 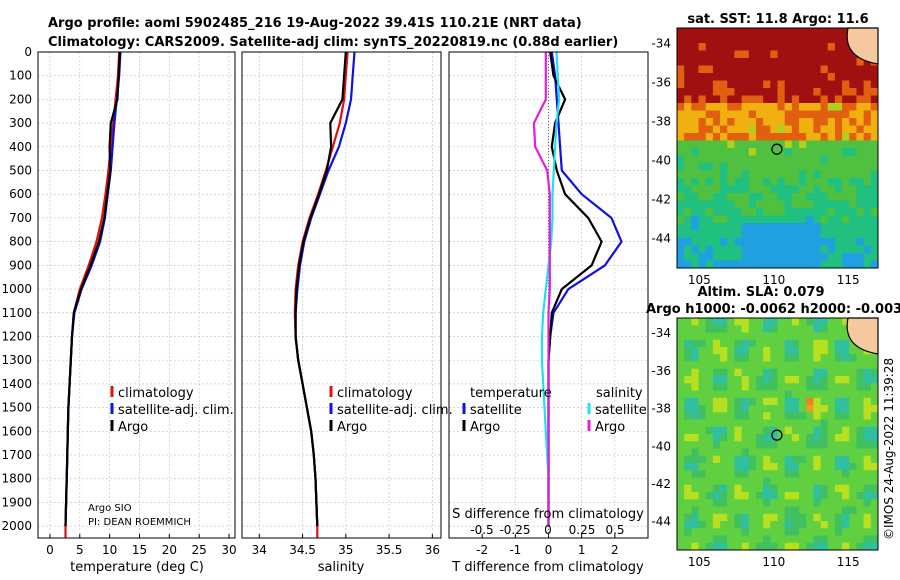 I want to click on argo-location-marker, so click(x=777, y=435).